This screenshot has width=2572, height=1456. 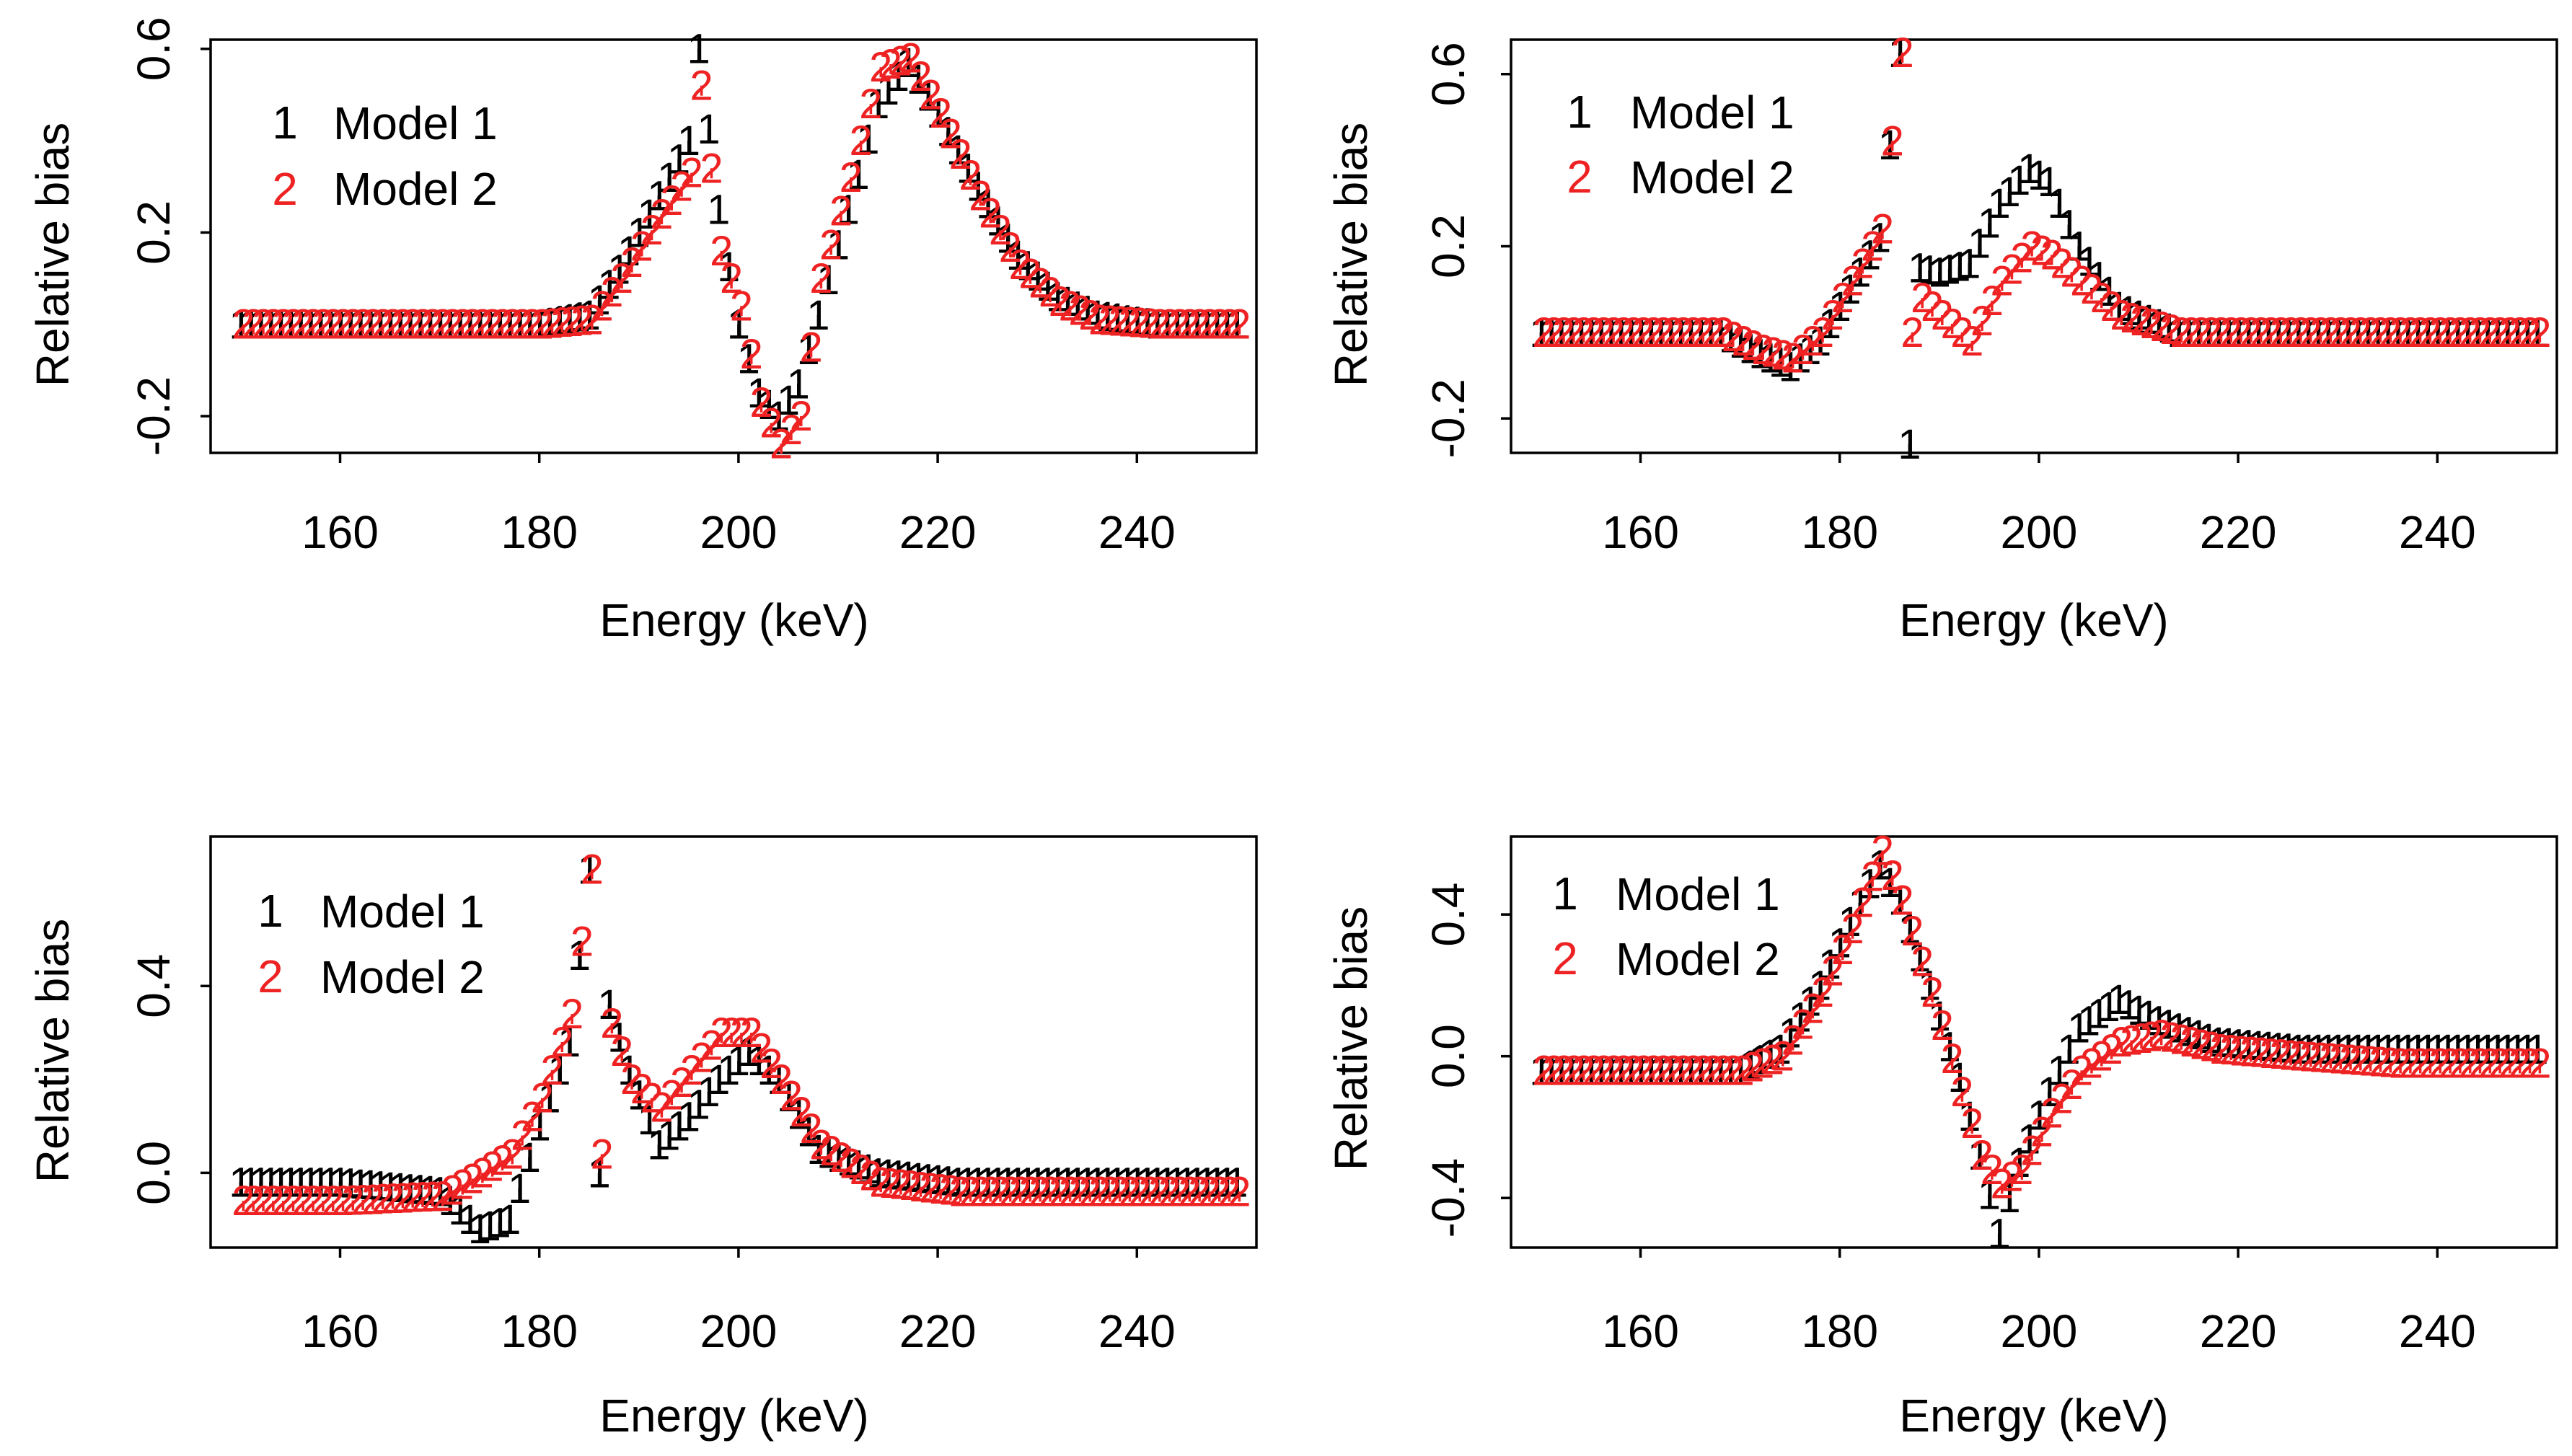 I want to click on y-tick-label: 0.0, so click(x=154, y=1173).